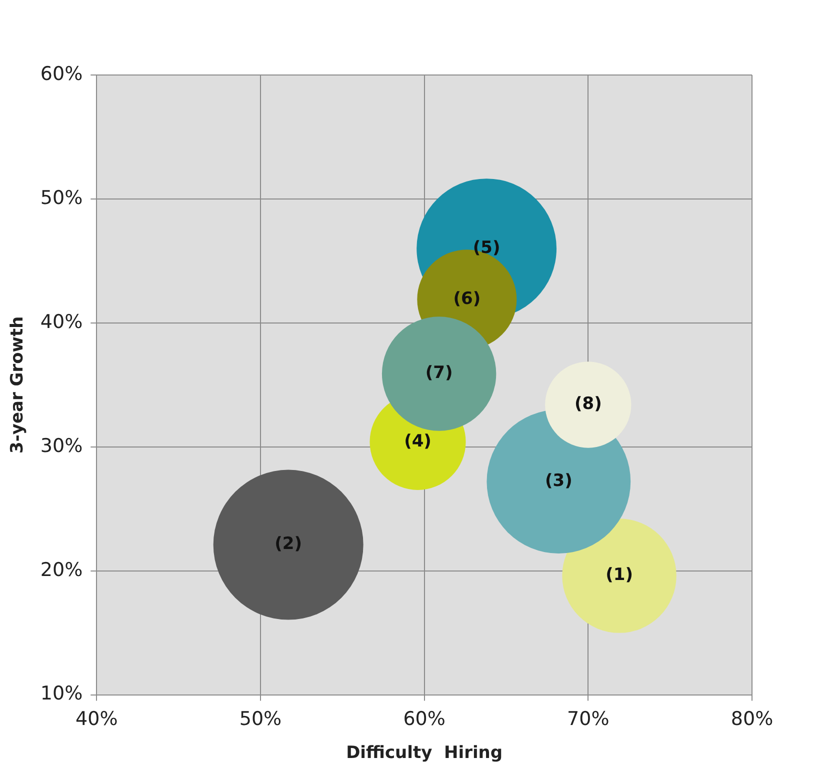 Image resolution: width=827 pixels, height=772 pixels. I want to click on x-tick-label: 60%, so click(424, 719).